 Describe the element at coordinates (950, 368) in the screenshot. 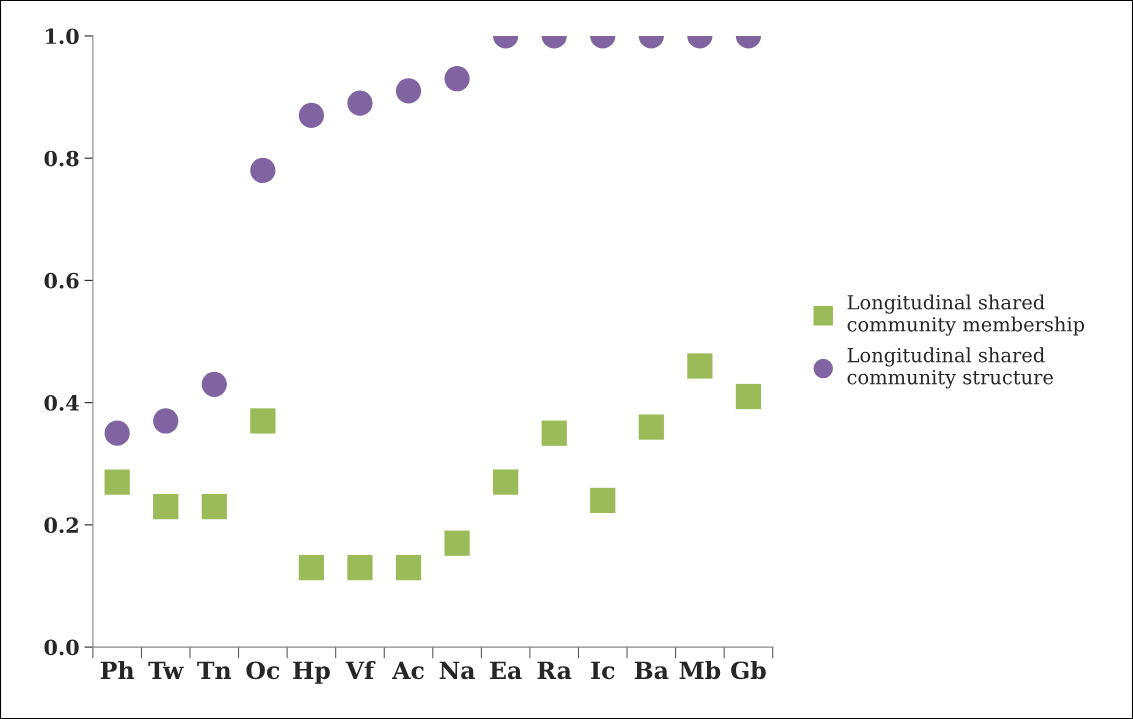

I see `legend-label: Longitudinal shared community structure` at that location.